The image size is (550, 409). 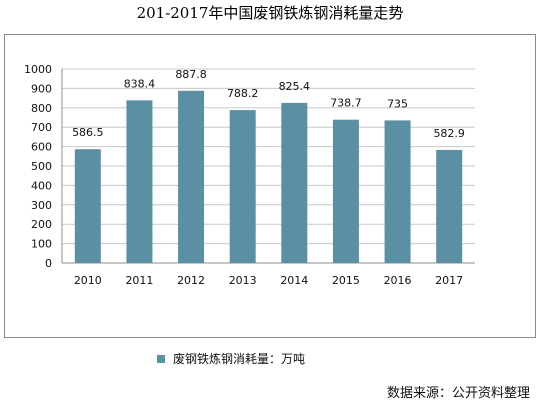 What do you see at coordinates (397, 103) in the screenshot?
I see `bar-value-label: 735` at bounding box center [397, 103].